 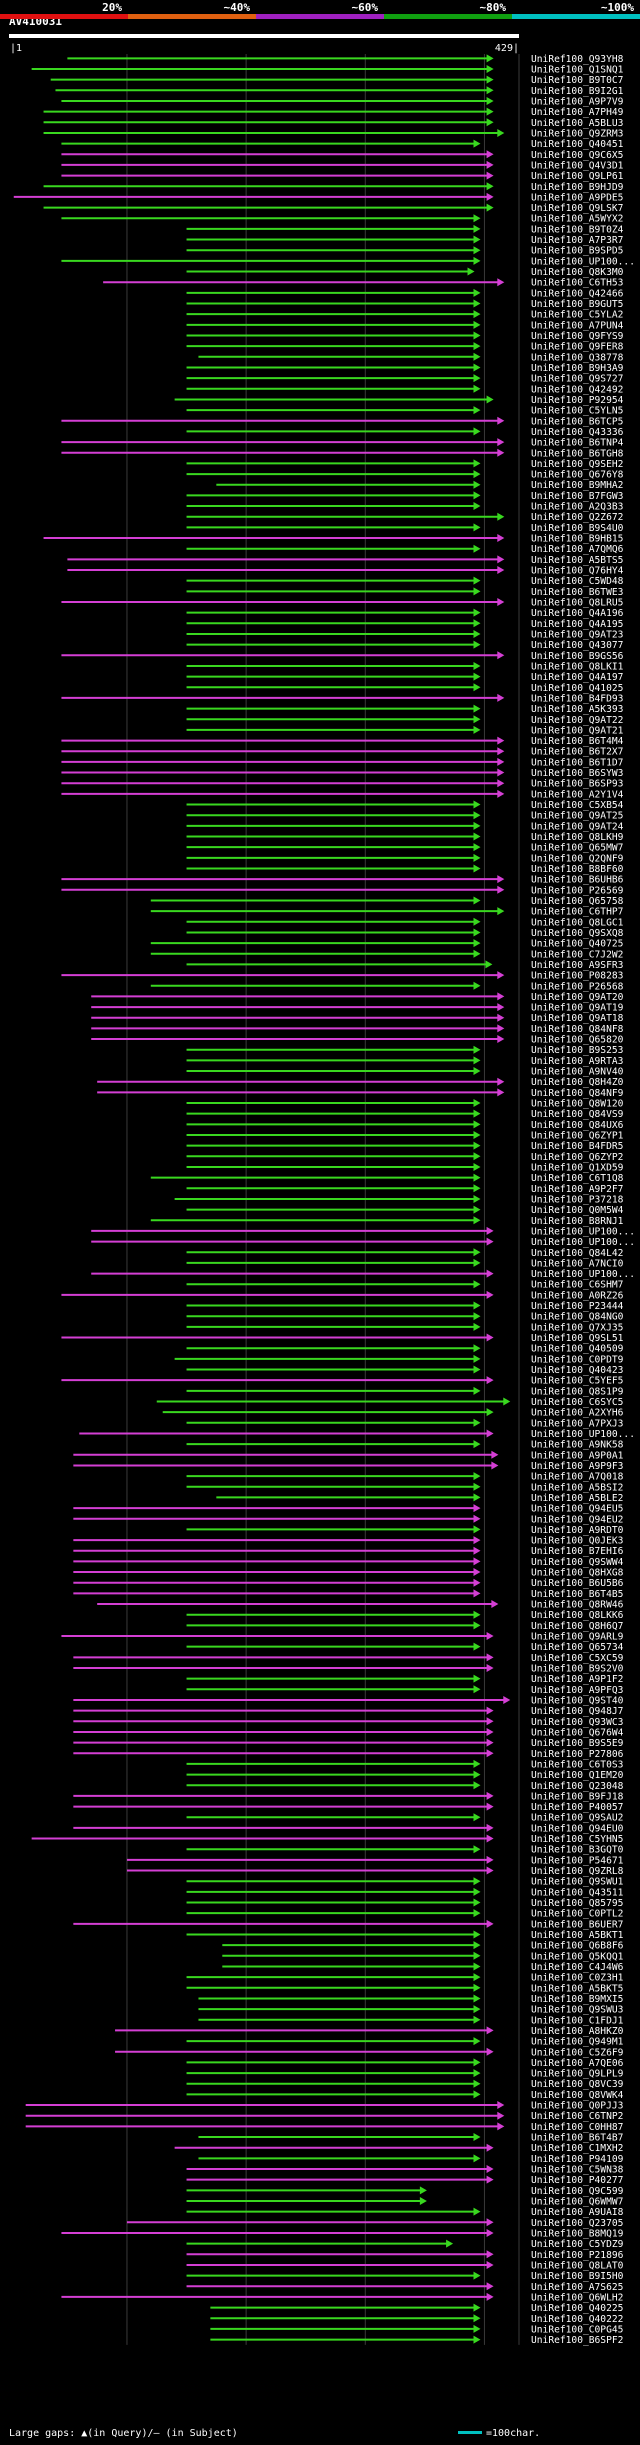 I want to click on hit-label: UniRef100_Q8VC39, so click(x=577, y=2084).